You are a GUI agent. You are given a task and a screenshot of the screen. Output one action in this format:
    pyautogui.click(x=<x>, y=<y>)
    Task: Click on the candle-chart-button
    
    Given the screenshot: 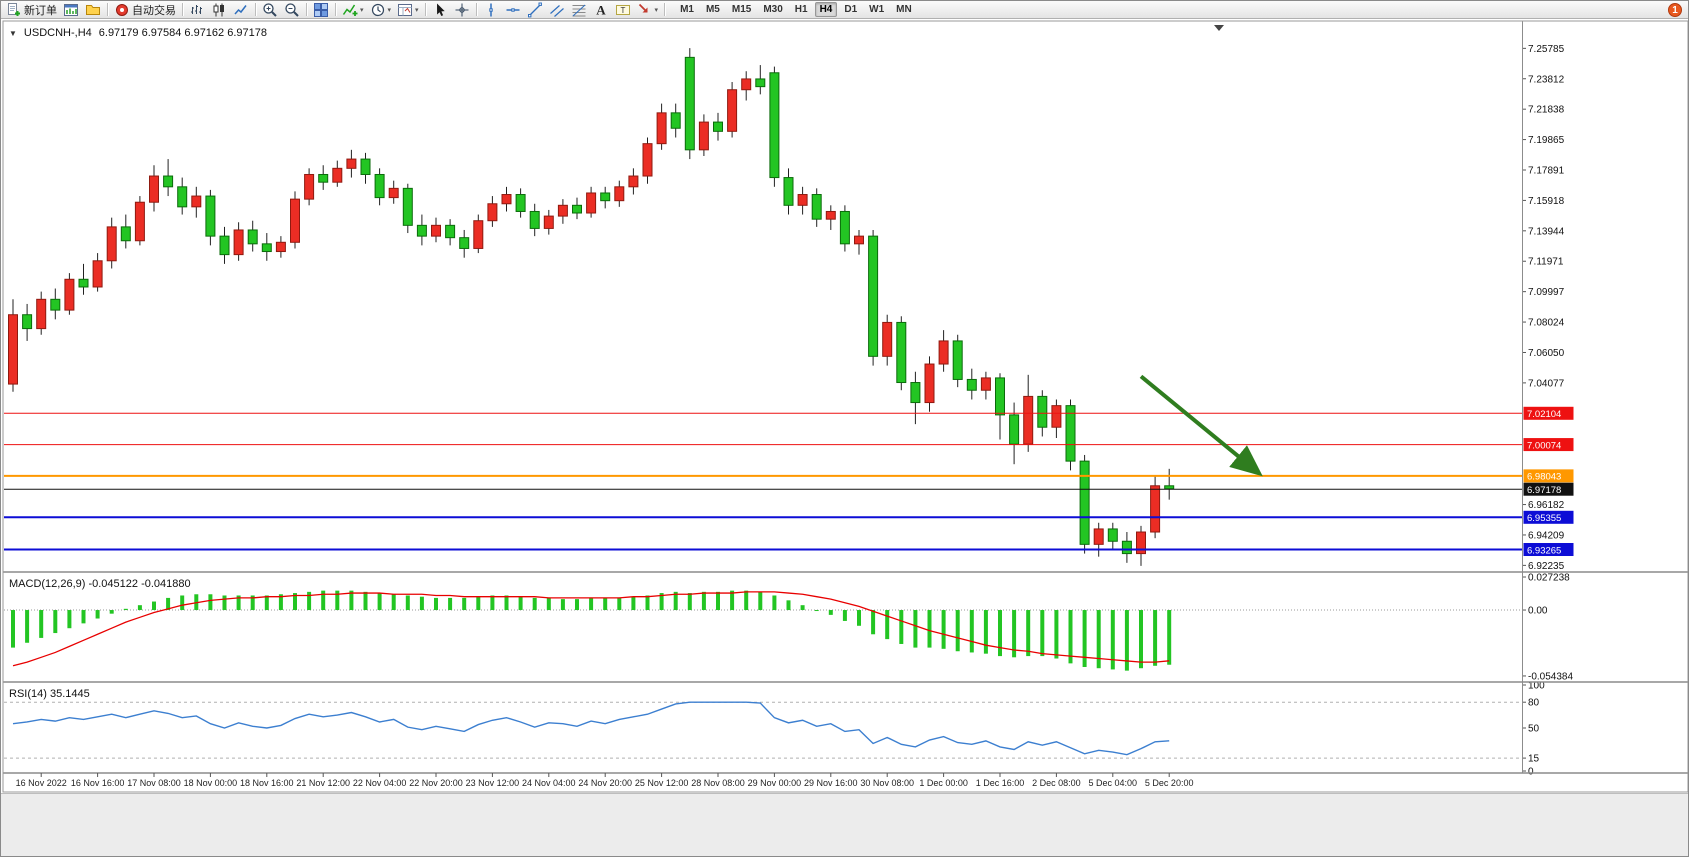 What is the action you would take?
    pyautogui.click(x=219, y=10)
    